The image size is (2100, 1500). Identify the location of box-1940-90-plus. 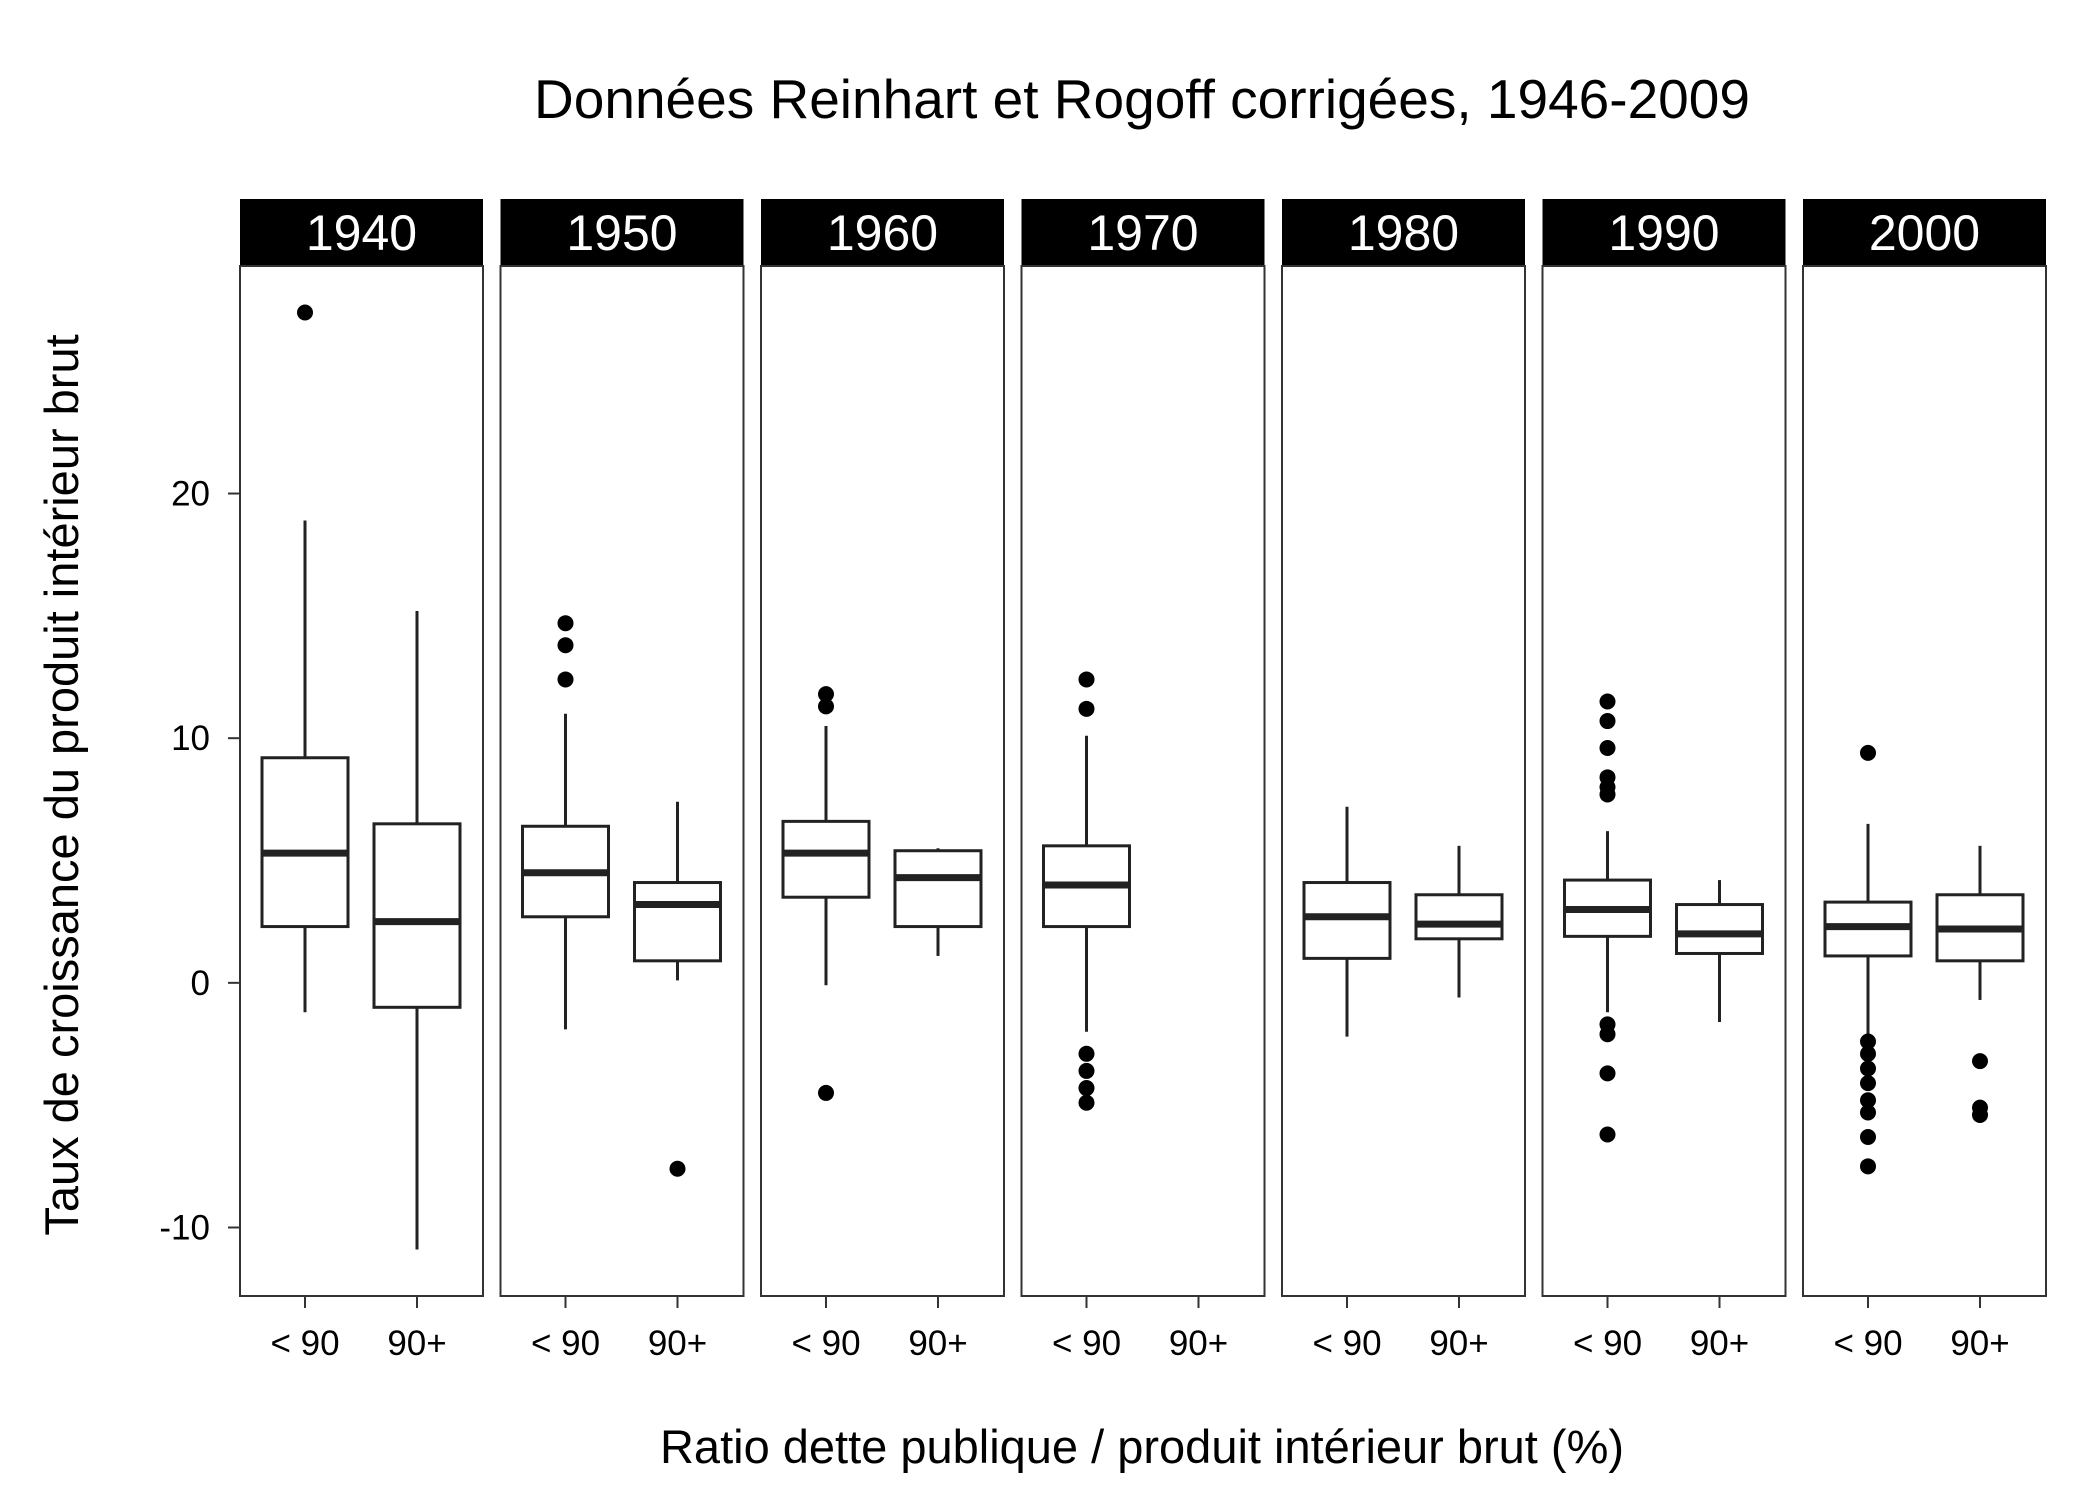
(417, 930).